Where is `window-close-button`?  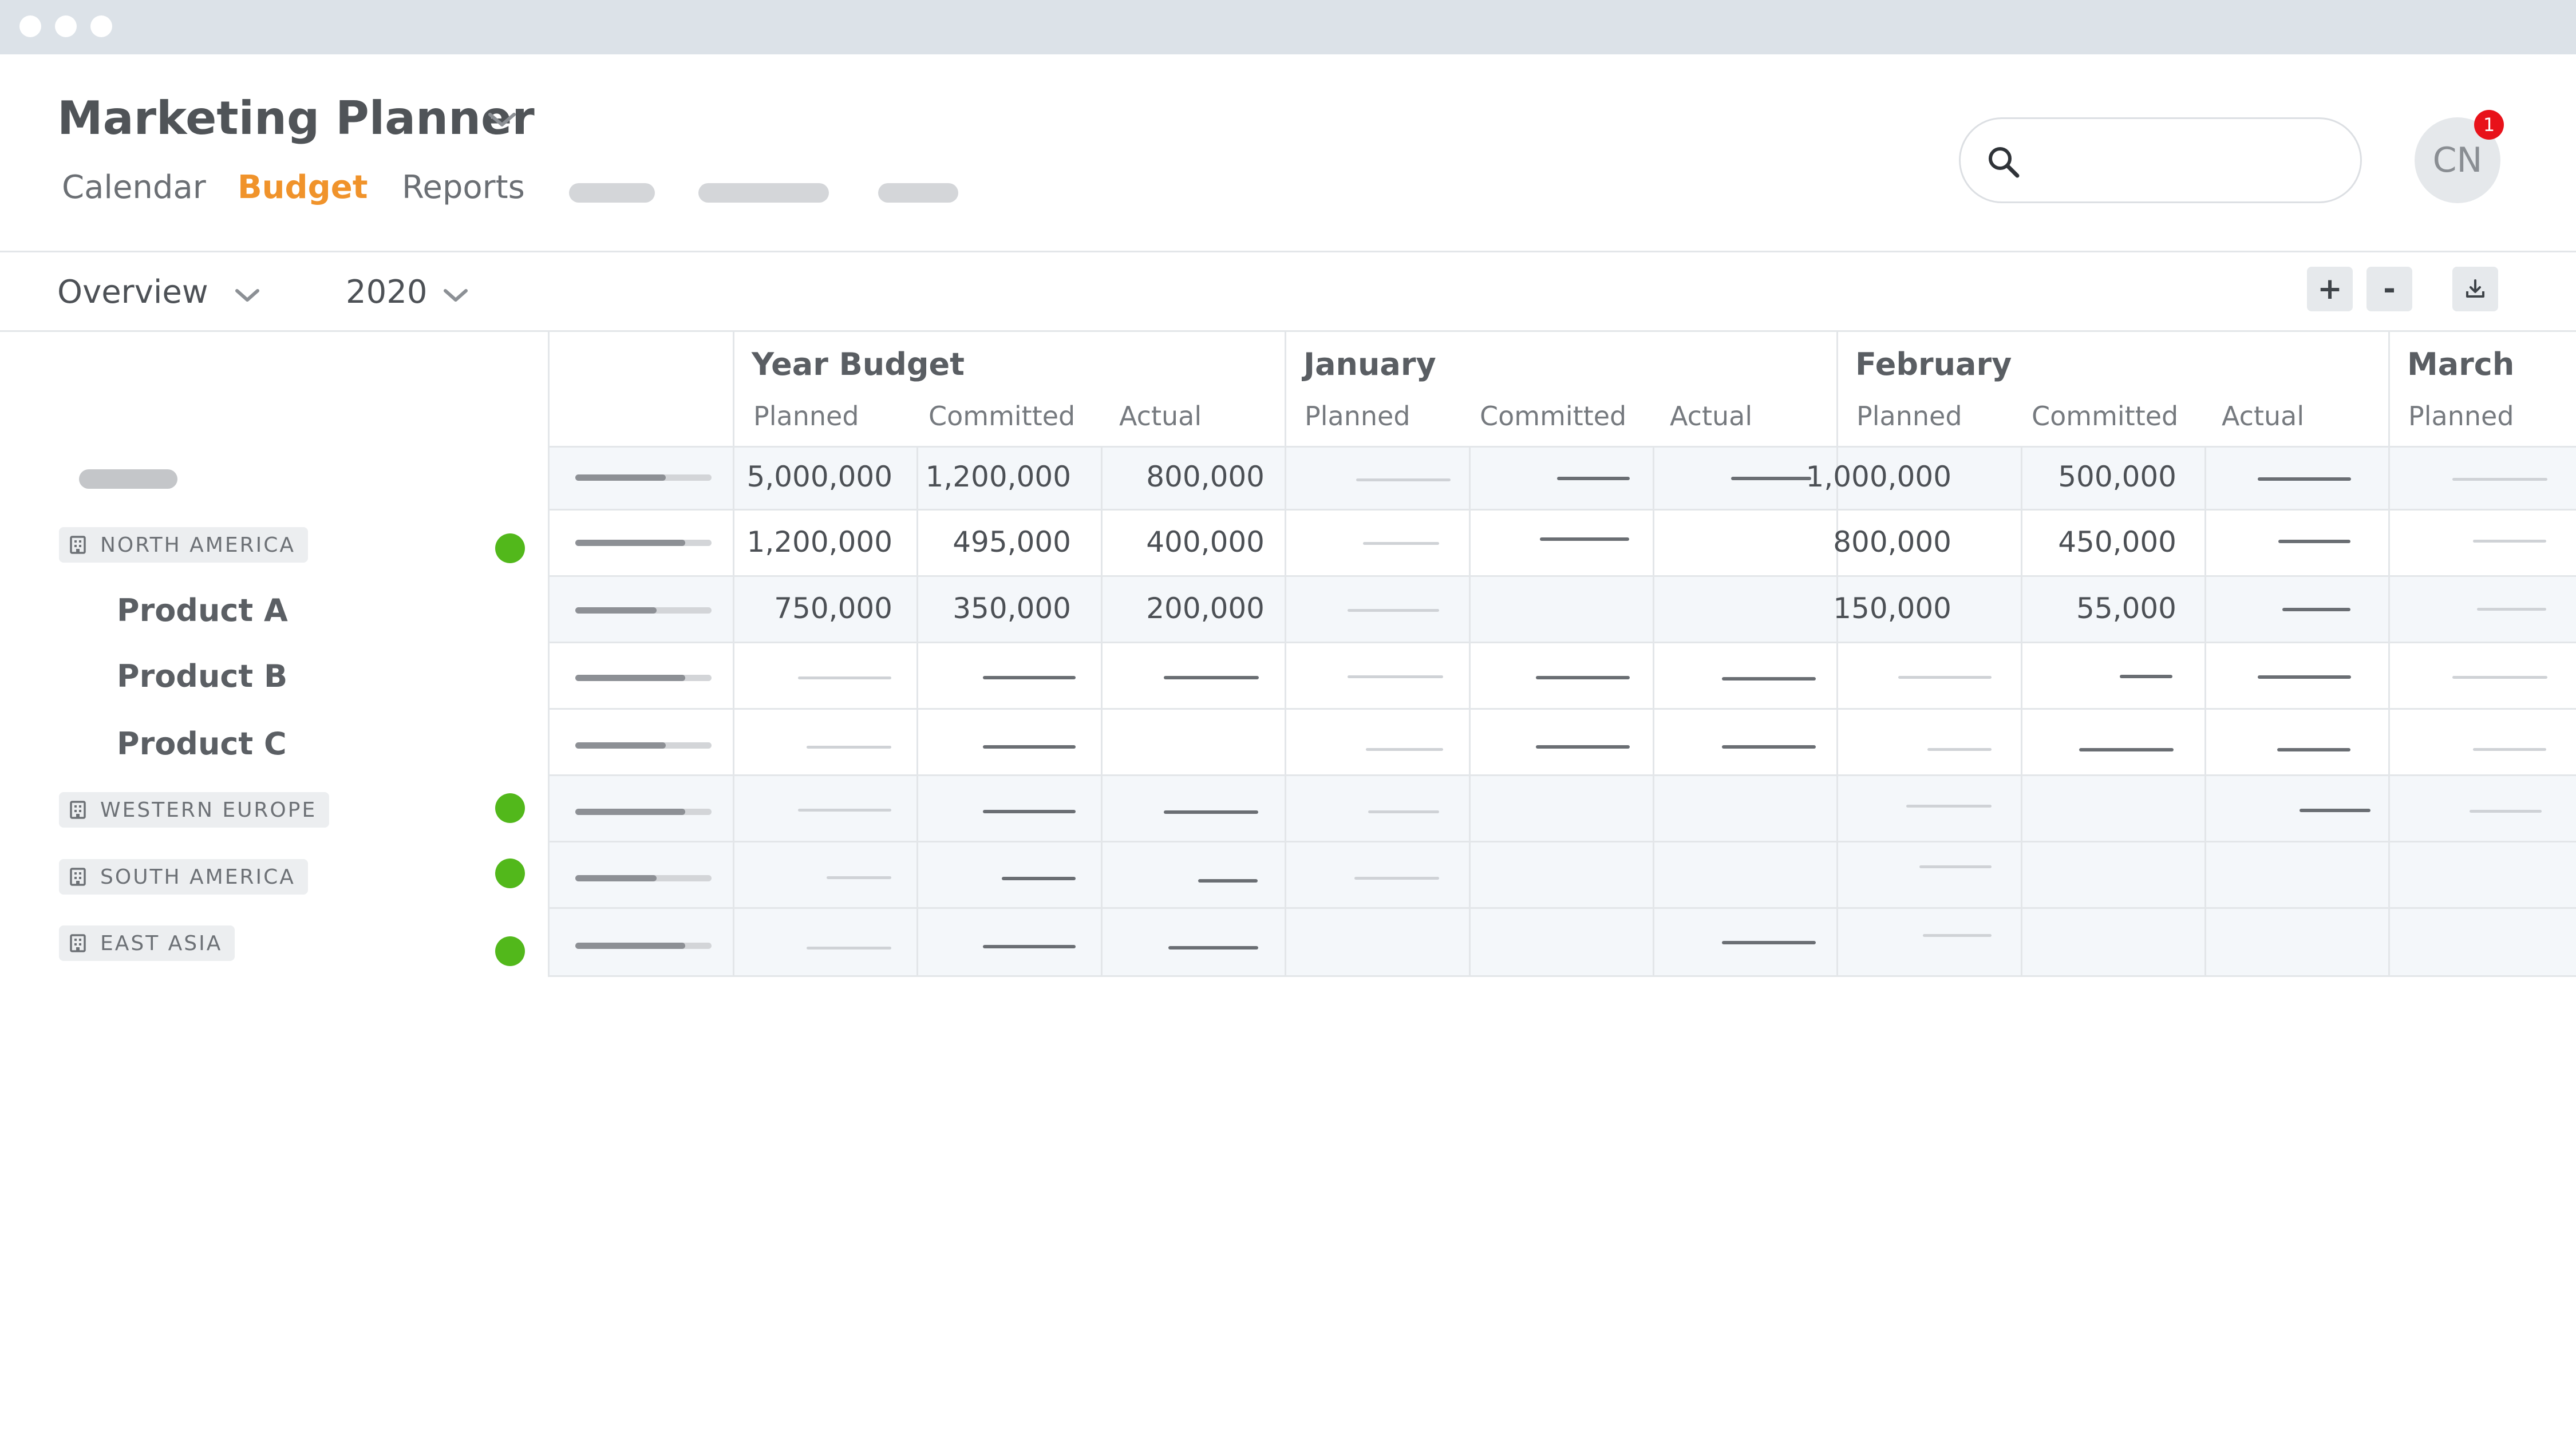
window-close-button is located at coordinates (30, 26).